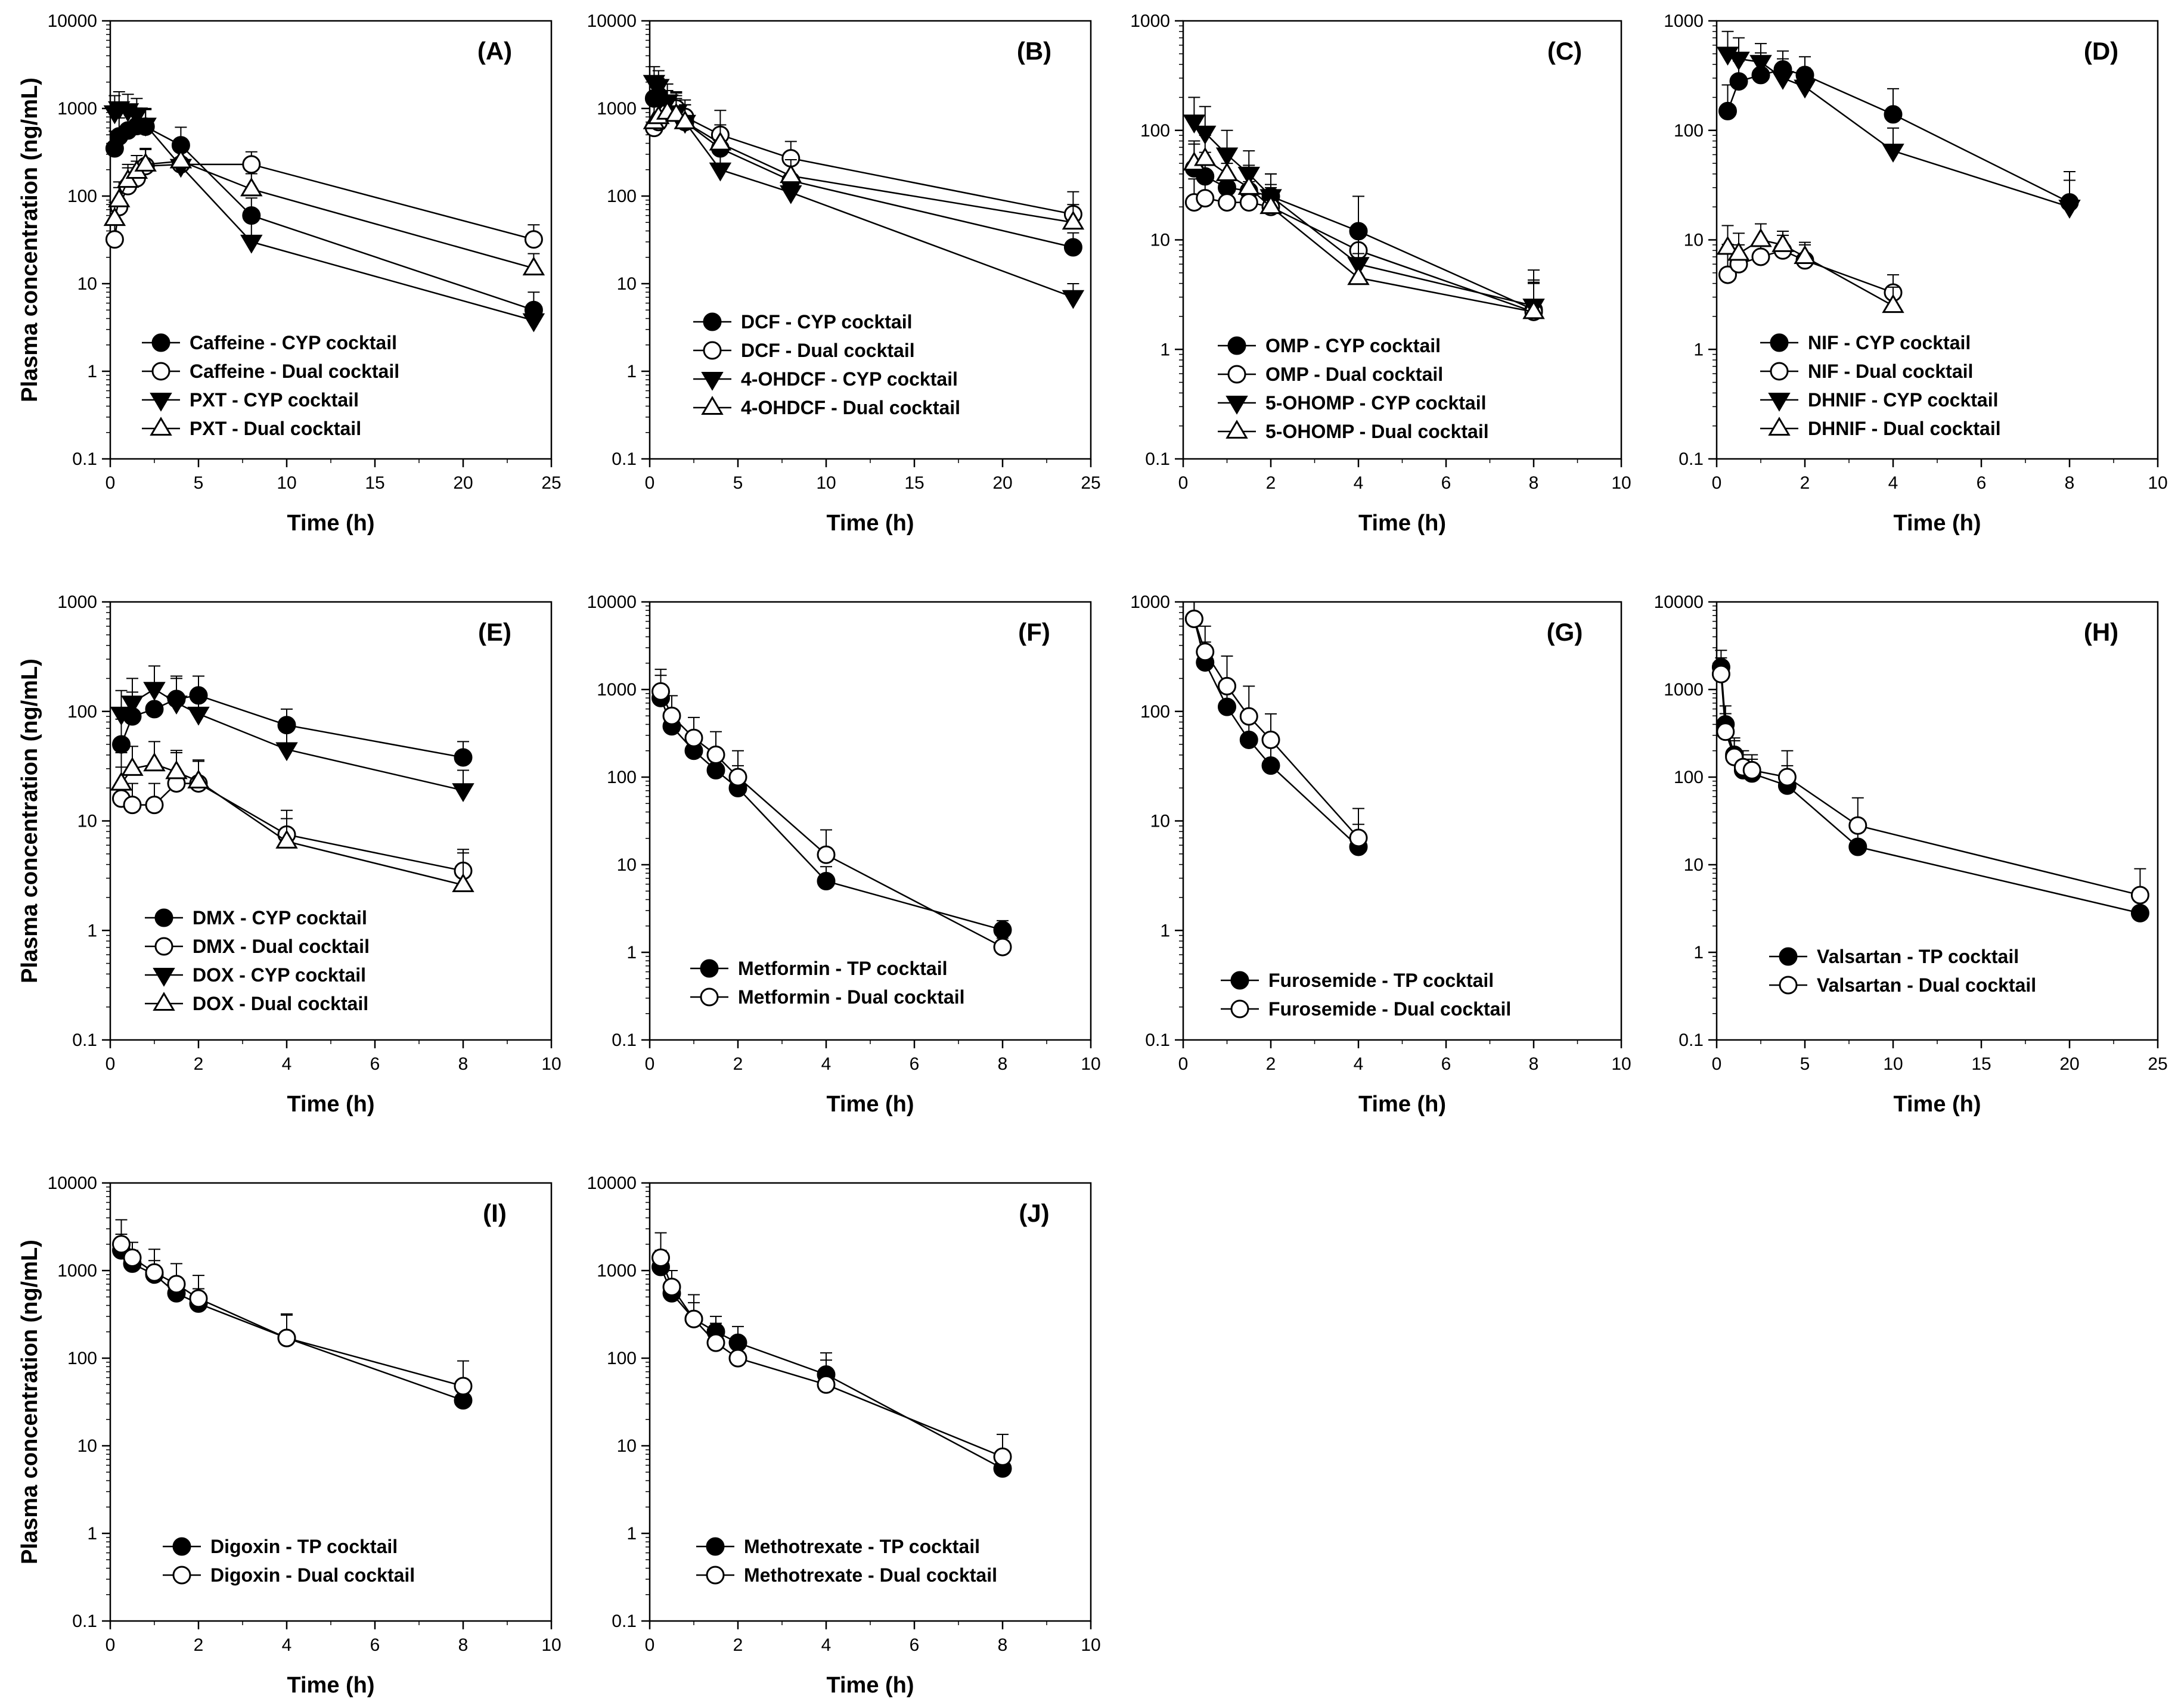 The height and width of the screenshot is (1708, 2181). I want to click on legend-entry: DOX - CYP cocktail, so click(279, 975).